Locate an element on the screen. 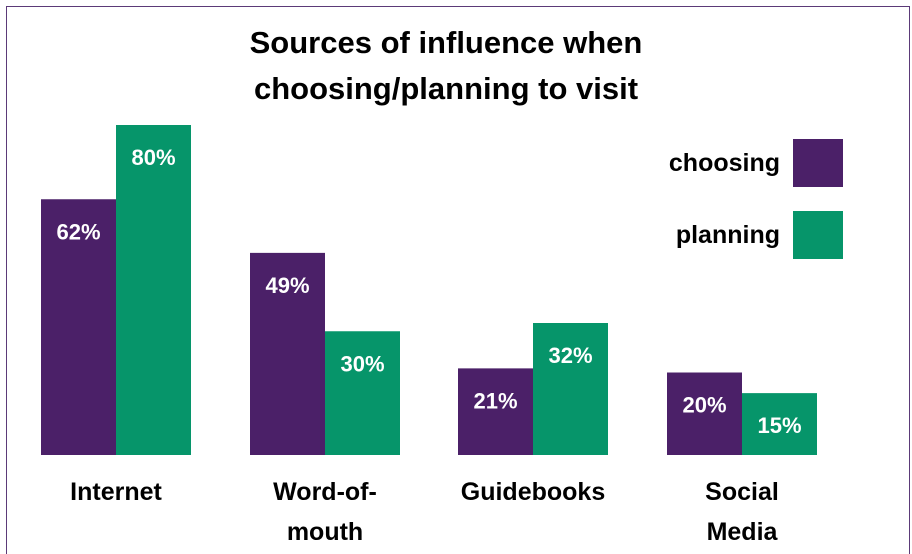 This screenshot has height=554, width=912. data-label-planning-2: 30% is located at coordinates (362, 363).